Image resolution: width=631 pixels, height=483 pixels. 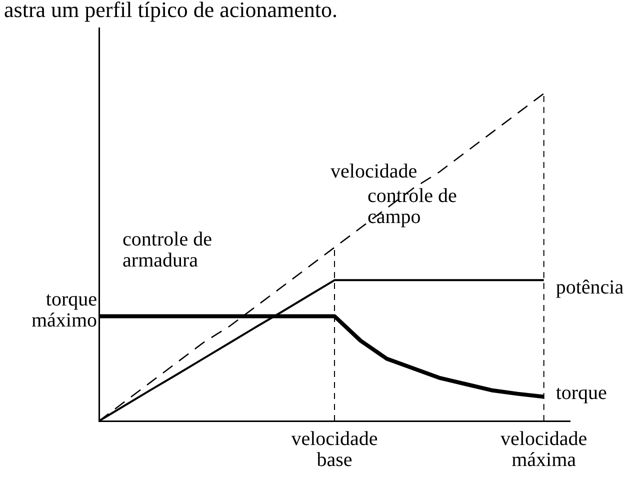 I want to click on series-label: torque, so click(x=582, y=393).